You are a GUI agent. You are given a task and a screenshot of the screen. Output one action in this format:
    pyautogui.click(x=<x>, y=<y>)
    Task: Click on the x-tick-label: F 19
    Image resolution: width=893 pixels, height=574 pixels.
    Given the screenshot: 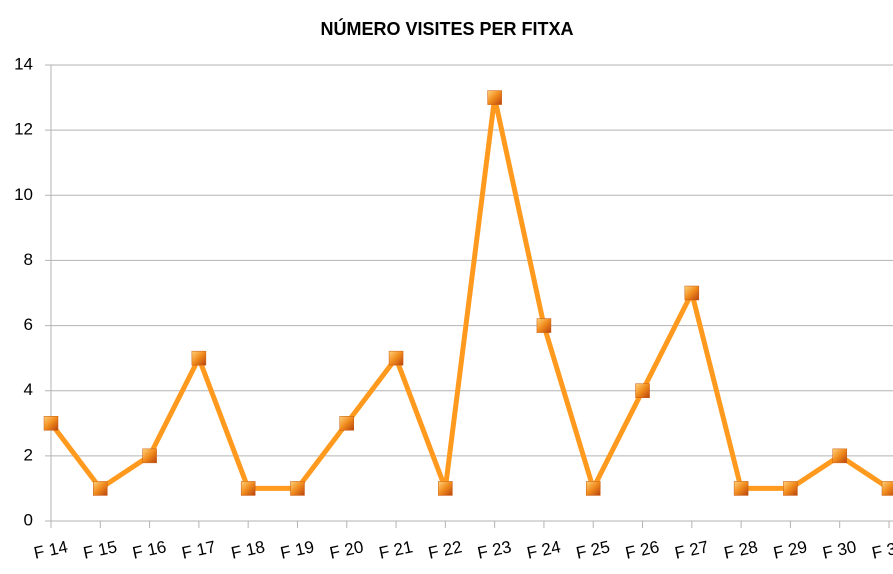 What is the action you would take?
    pyautogui.click(x=297, y=550)
    